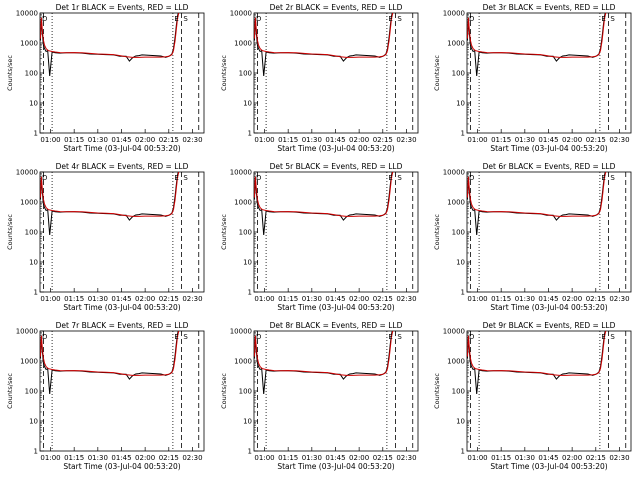 The image size is (640, 480). What do you see at coordinates (454, 14) in the screenshot?
I see `y-tick-label: 10000` at bounding box center [454, 14].